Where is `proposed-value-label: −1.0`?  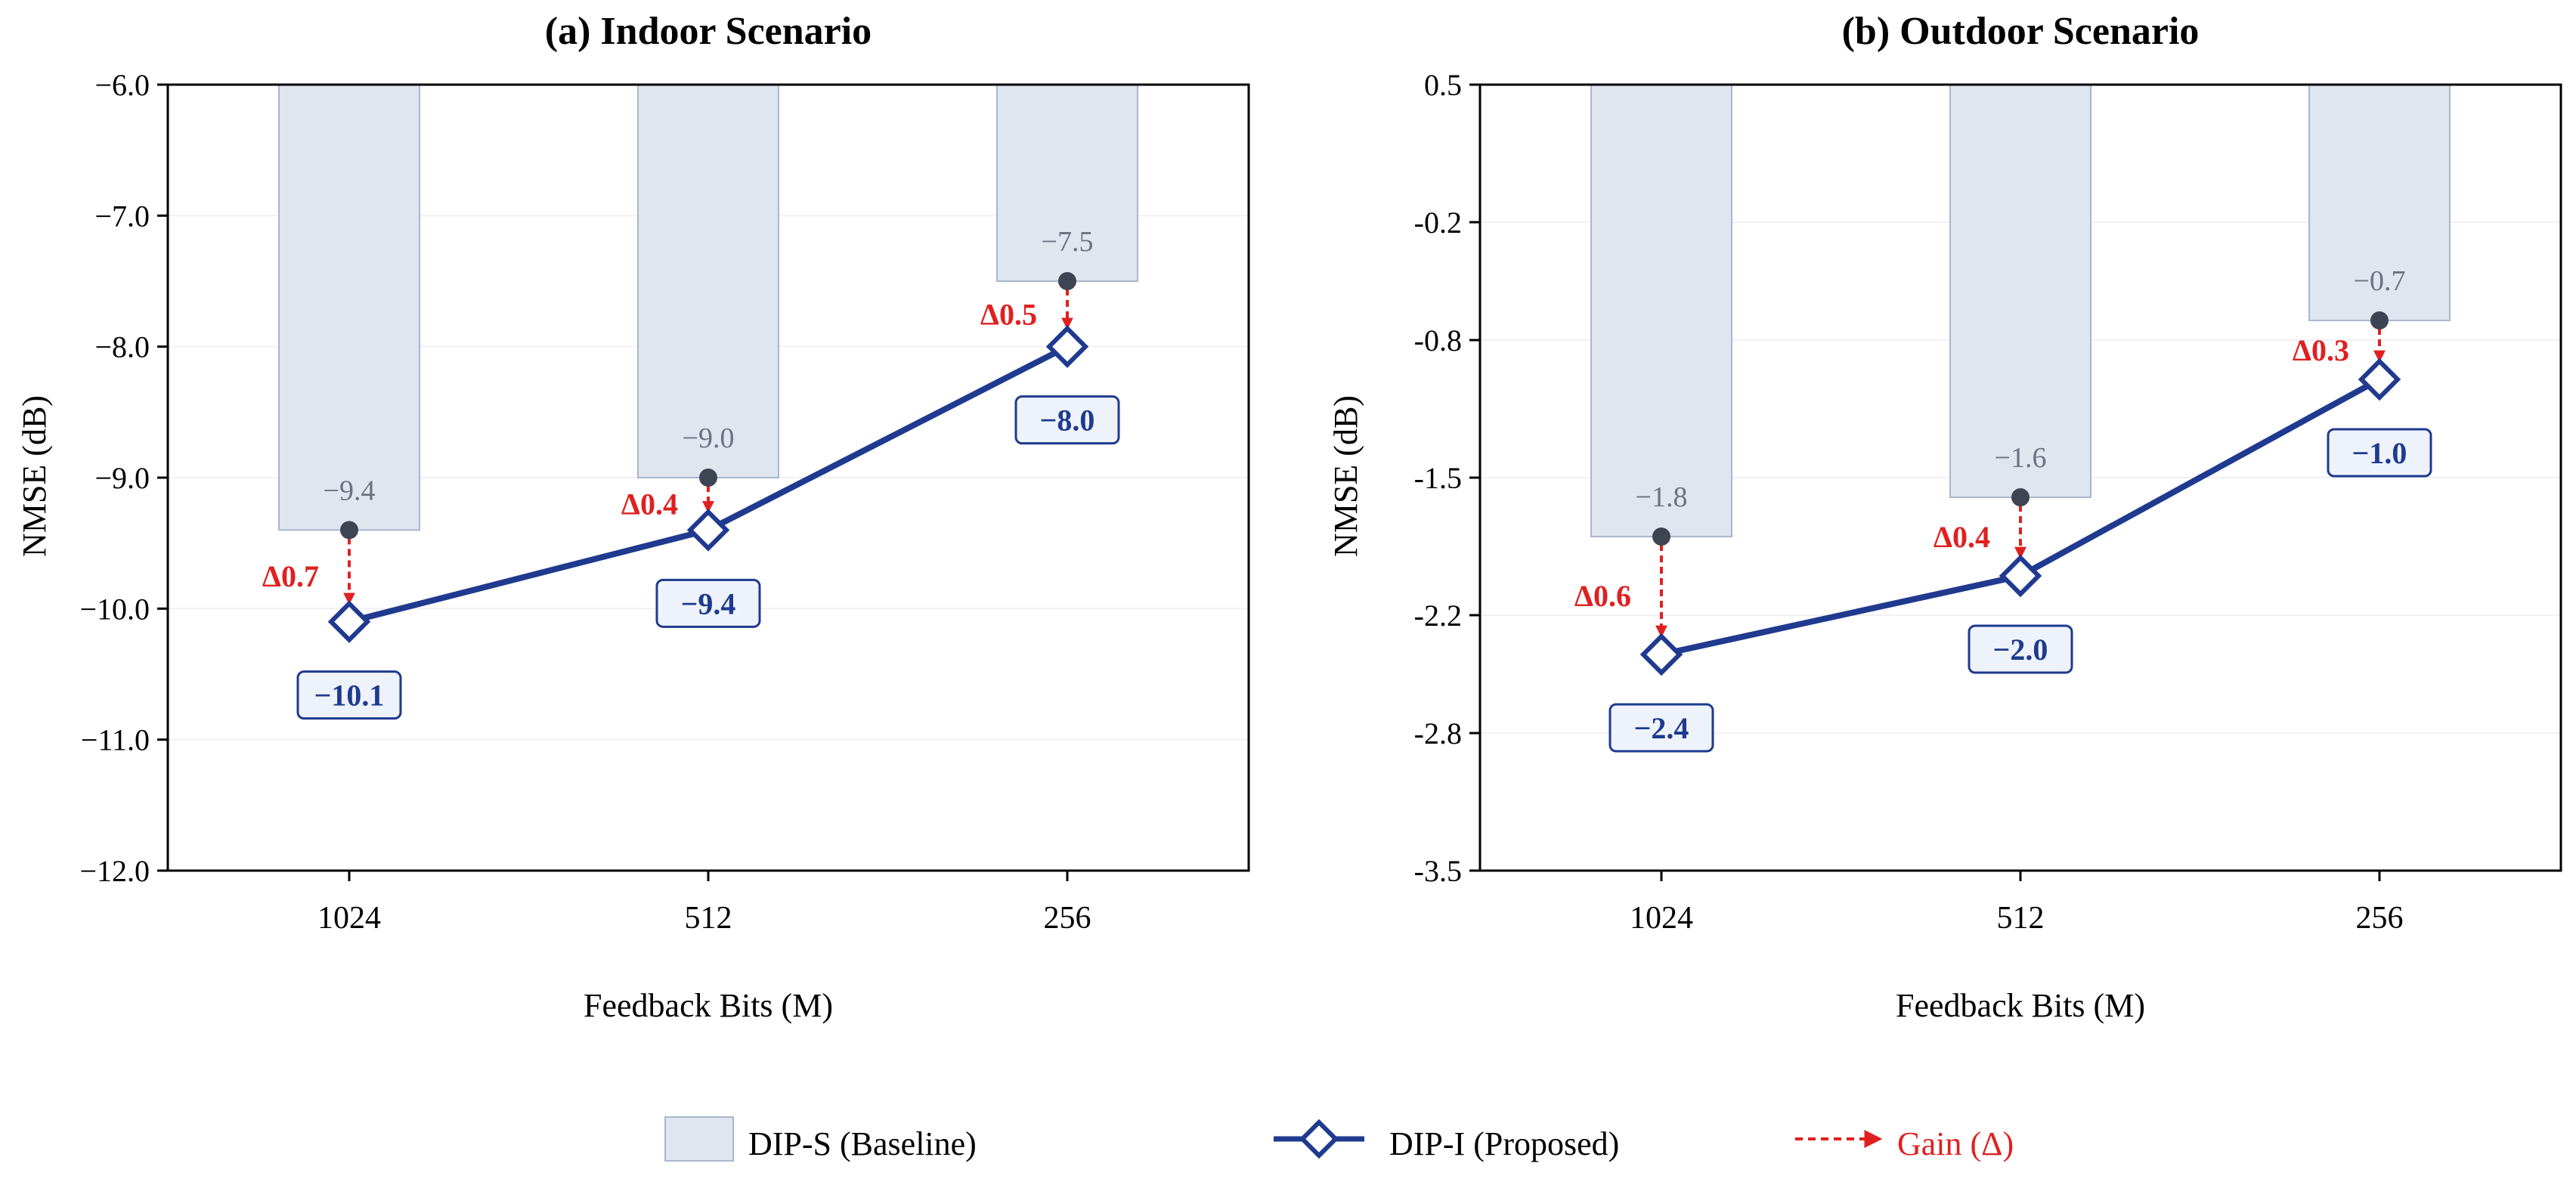
proposed-value-label: −1.0 is located at coordinates (2379, 453).